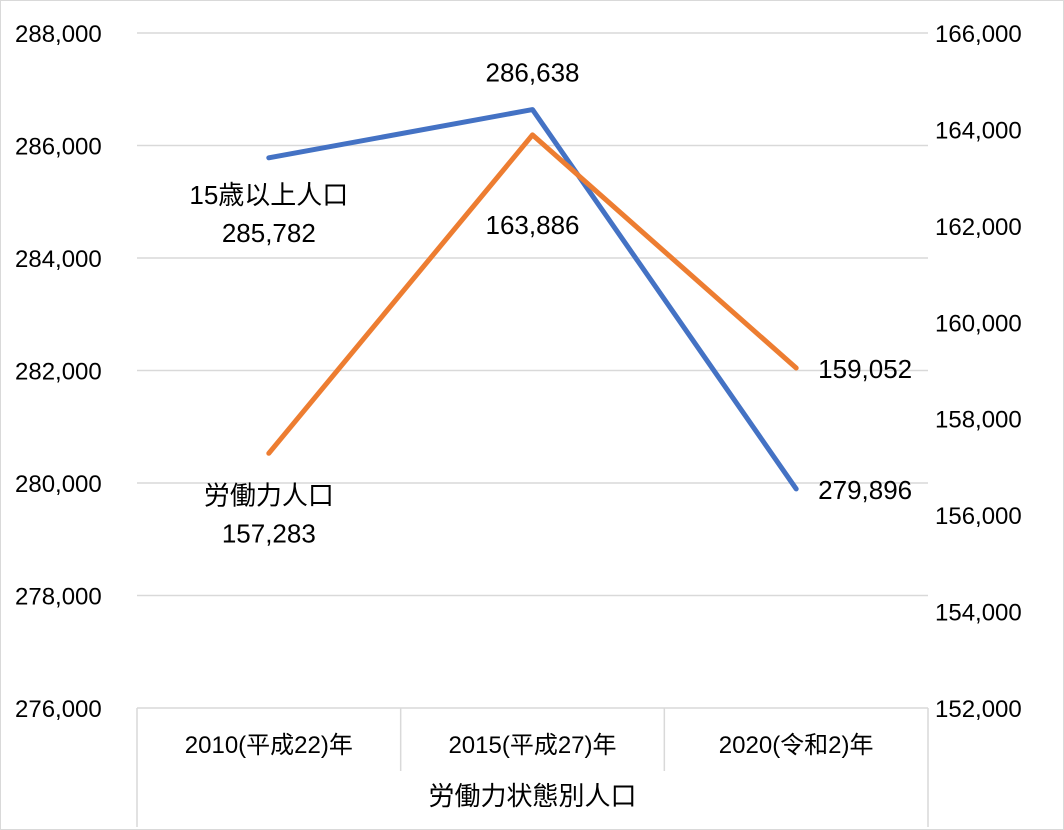 This screenshot has height=830, width=1064. Describe the element at coordinates (978, 709) in the screenshot. I see `y-right-tick-label: 152,000` at that location.